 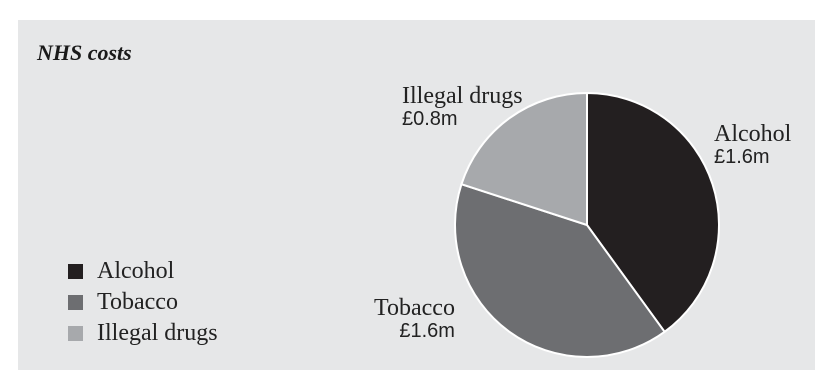 I want to click on legend-item-alcohol: Alcohol, so click(x=143, y=271).